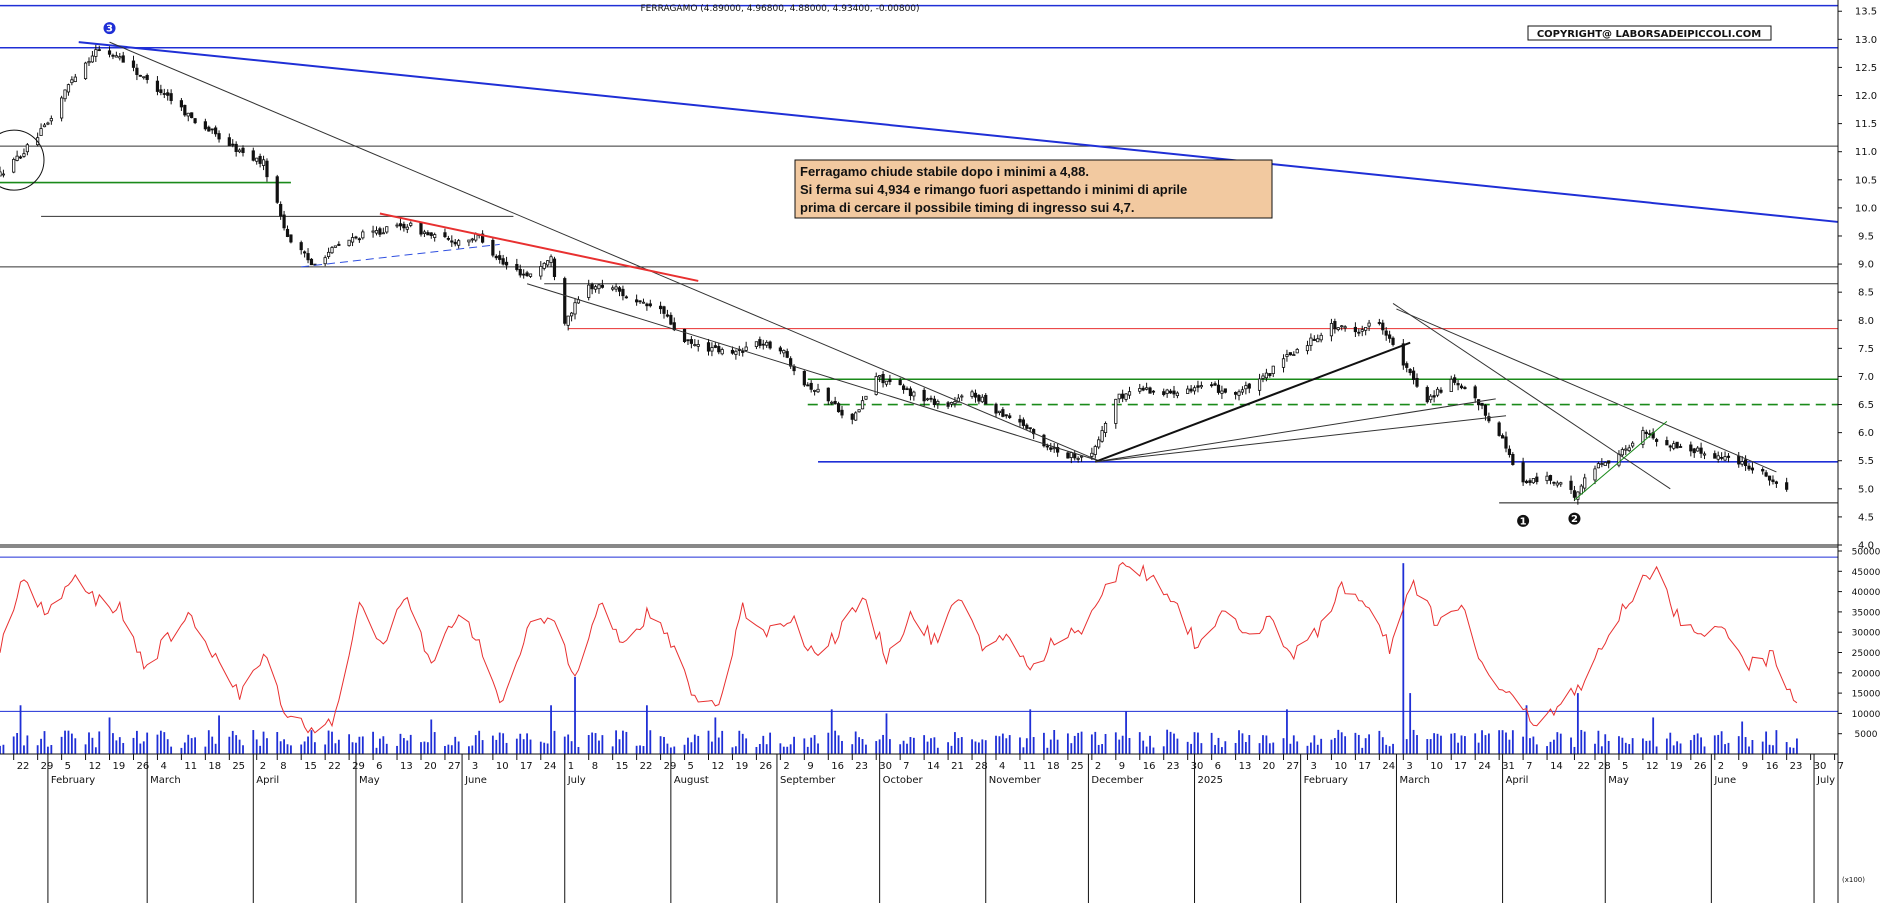 This screenshot has width=1890, height=903. Describe the element at coordinates (475, 766) in the screenshot. I see `date-tick-label: 3` at that location.